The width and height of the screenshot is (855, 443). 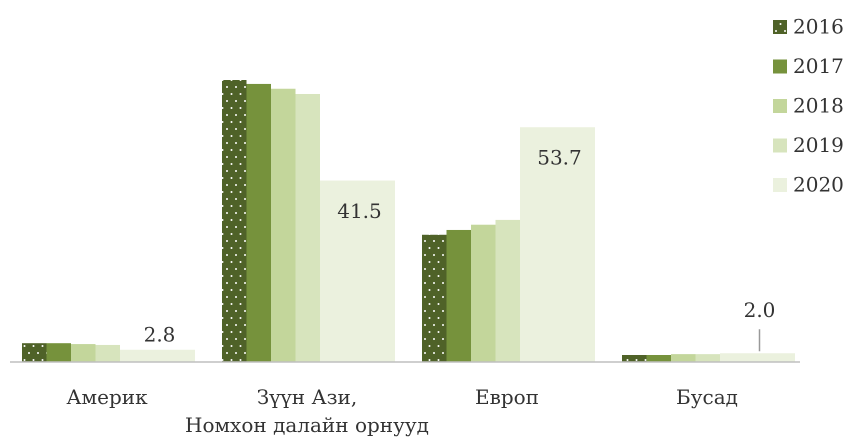 I want to click on x-tick-label: Америк, so click(x=107, y=397).